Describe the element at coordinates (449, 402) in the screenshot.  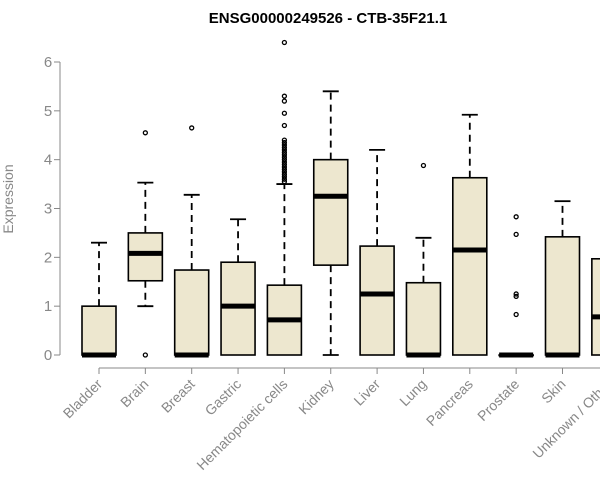
I see `x-tick-label: Pancreas` at that location.